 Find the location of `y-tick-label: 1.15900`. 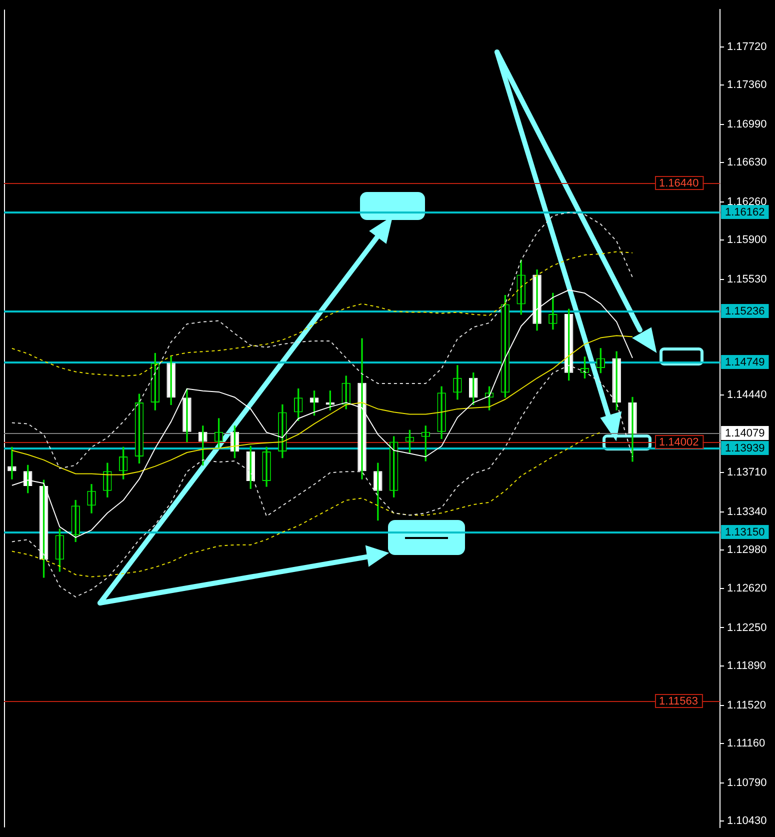

y-tick-label: 1.15900 is located at coordinates (747, 240).